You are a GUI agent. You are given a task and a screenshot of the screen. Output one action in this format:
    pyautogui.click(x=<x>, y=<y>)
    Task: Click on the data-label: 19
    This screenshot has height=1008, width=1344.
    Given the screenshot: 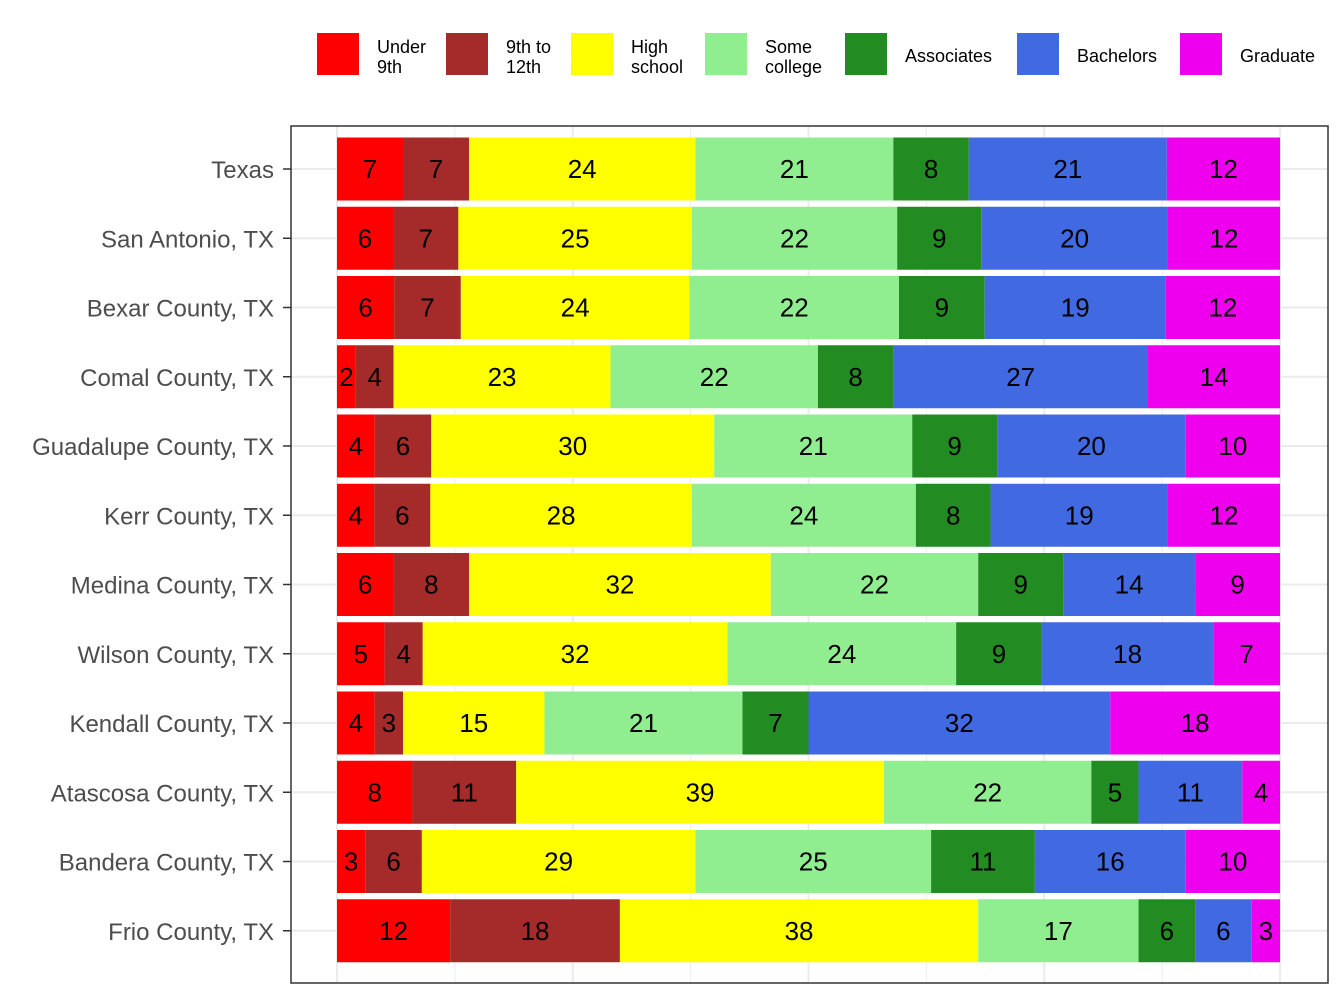 What is the action you would take?
    pyautogui.click(x=1079, y=515)
    